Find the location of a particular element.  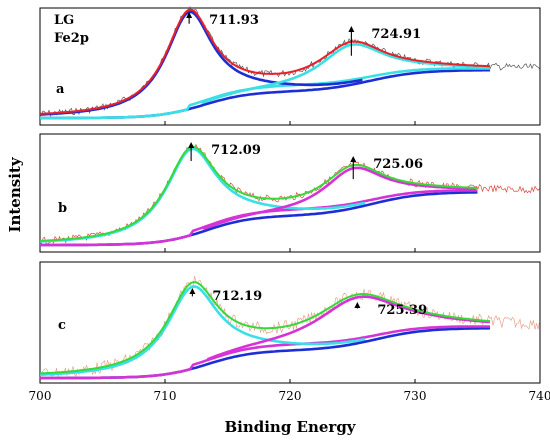

x-tick-label: 710 is located at coordinates (165, 396).